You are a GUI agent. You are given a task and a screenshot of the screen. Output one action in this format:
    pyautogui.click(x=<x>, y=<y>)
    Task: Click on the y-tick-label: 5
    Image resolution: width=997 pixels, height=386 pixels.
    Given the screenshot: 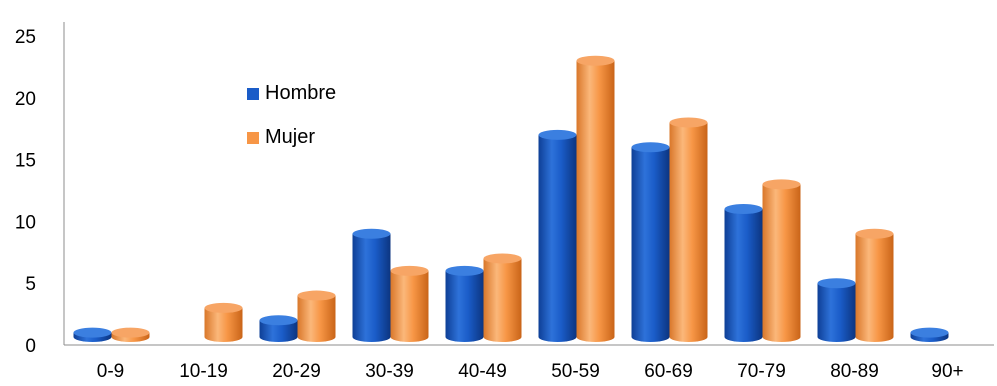 What is the action you would take?
    pyautogui.click(x=30, y=284)
    